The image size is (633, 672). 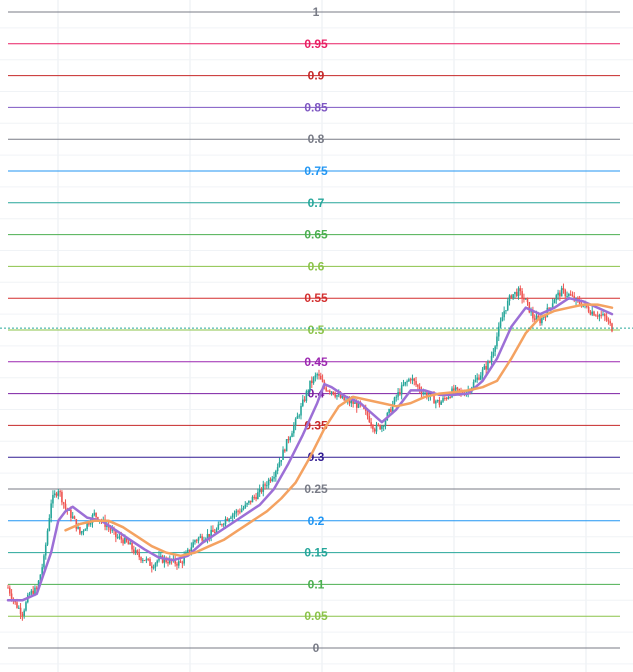 What do you see at coordinates (316, 12) in the screenshot?
I see `fib-level-label-1: 1` at bounding box center [316, 12].